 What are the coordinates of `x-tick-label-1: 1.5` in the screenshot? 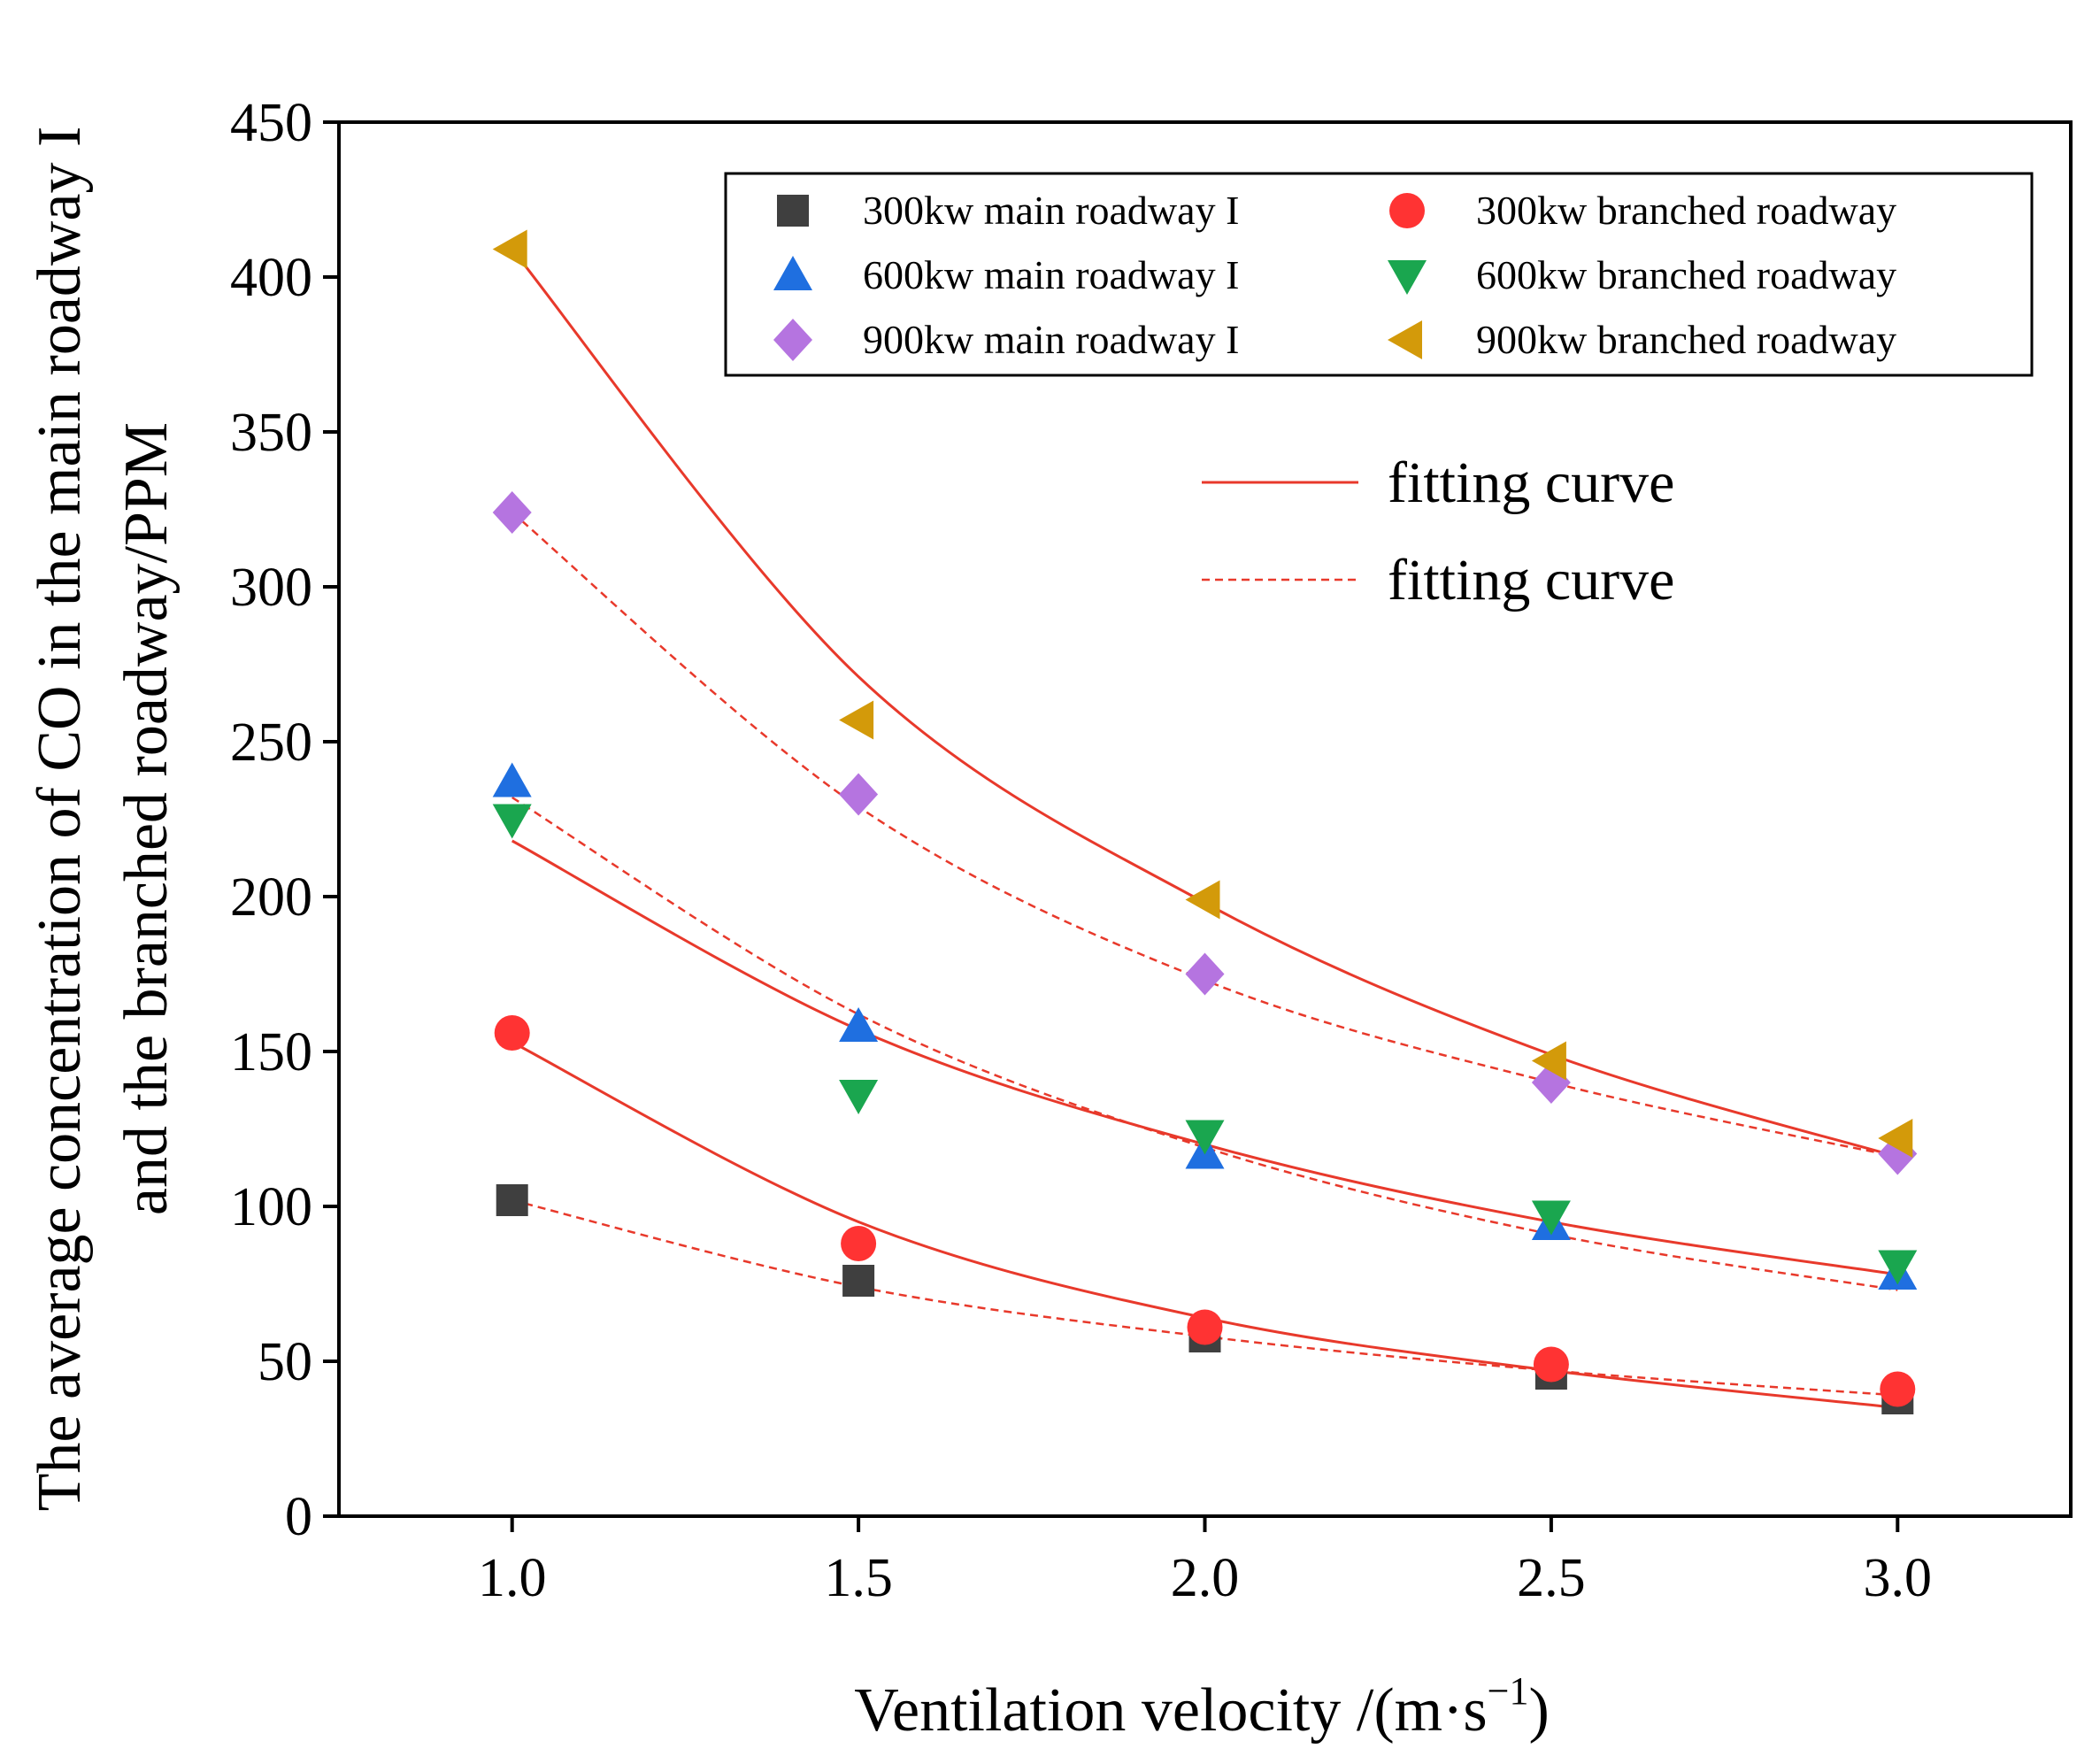 It's located at (858, 1578).